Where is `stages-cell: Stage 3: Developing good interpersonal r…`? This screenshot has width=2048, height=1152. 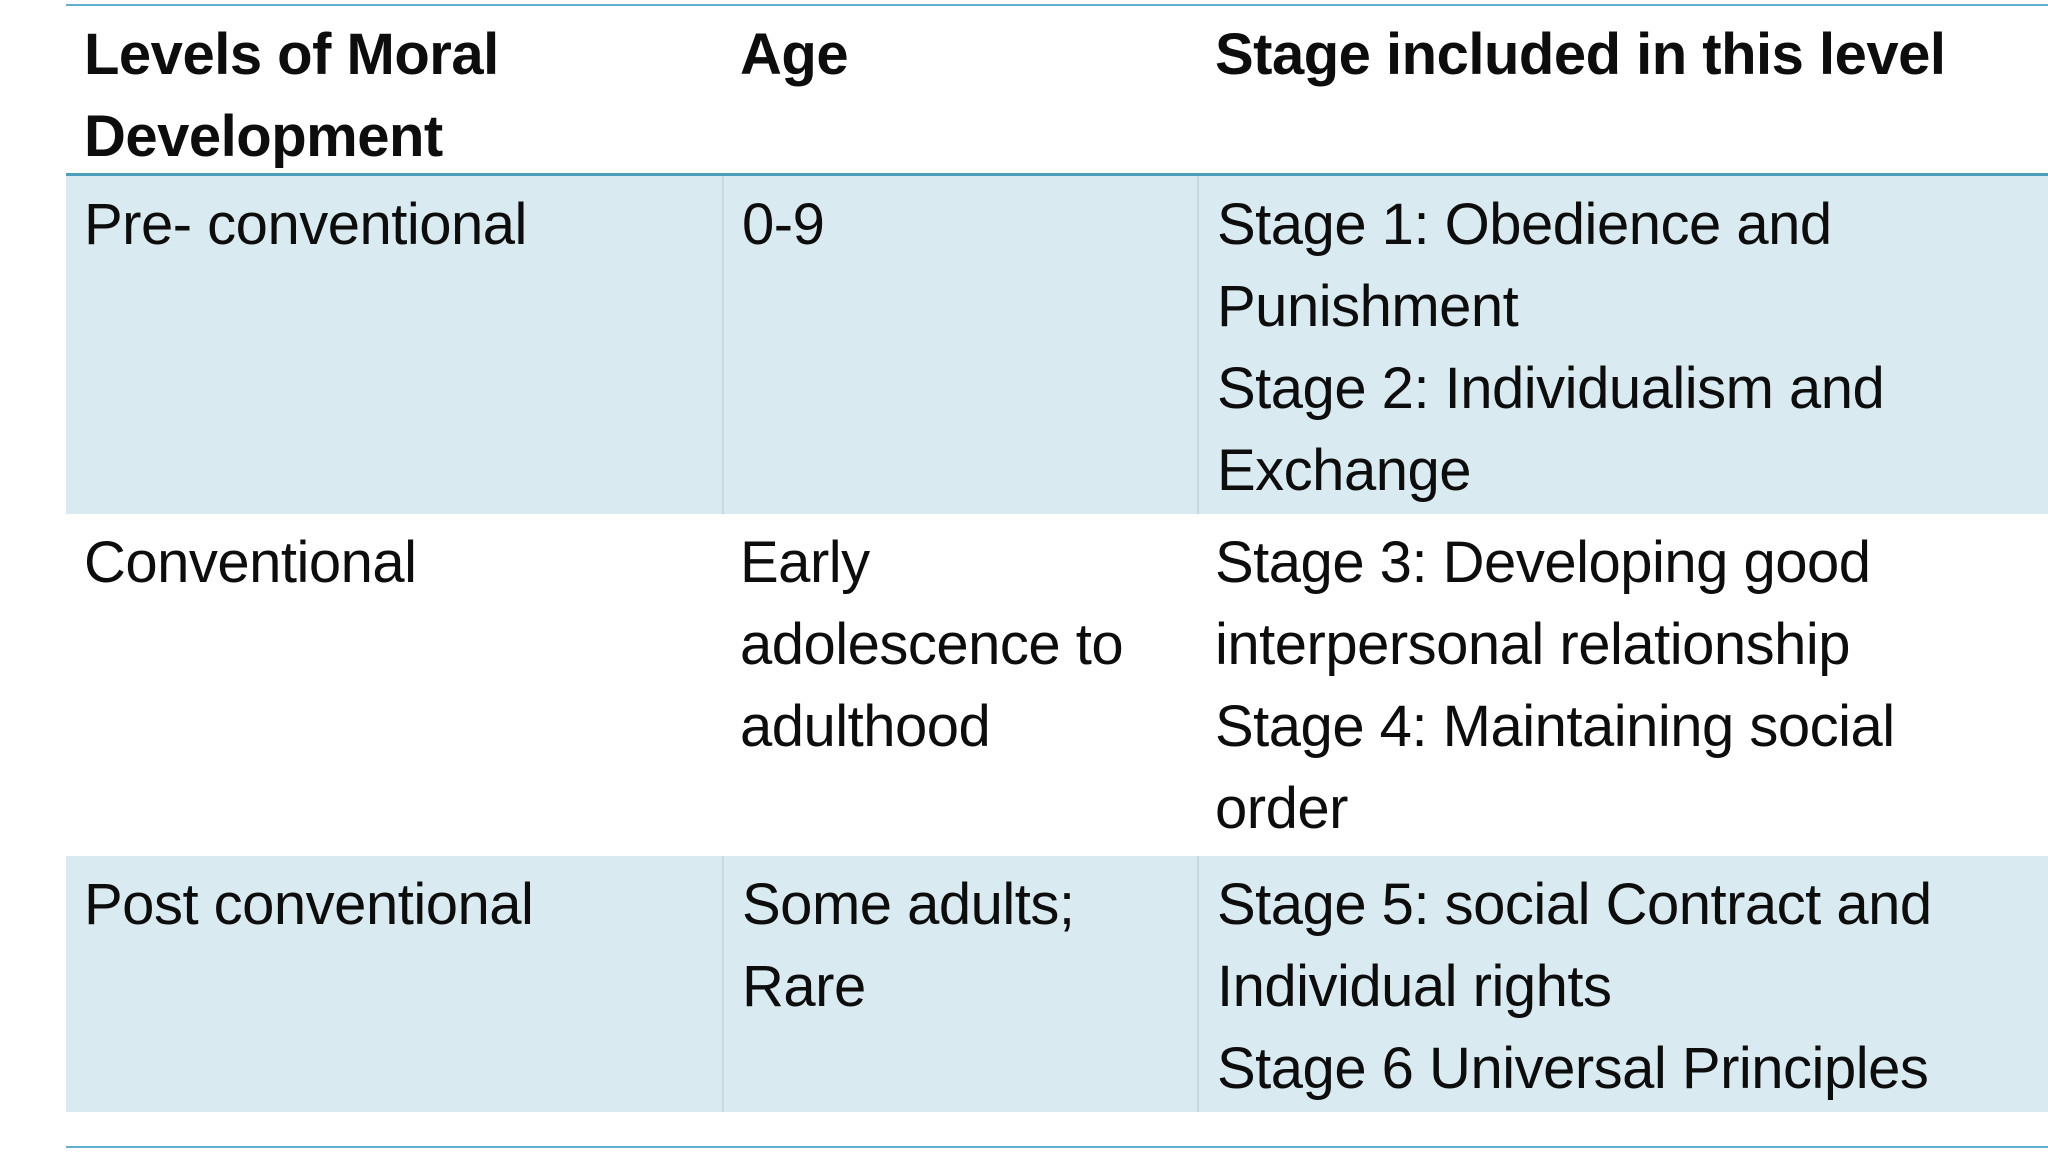 stages-cell: Stage 3: Developing good interpersonal r… is located at coordinates (1622, 685).